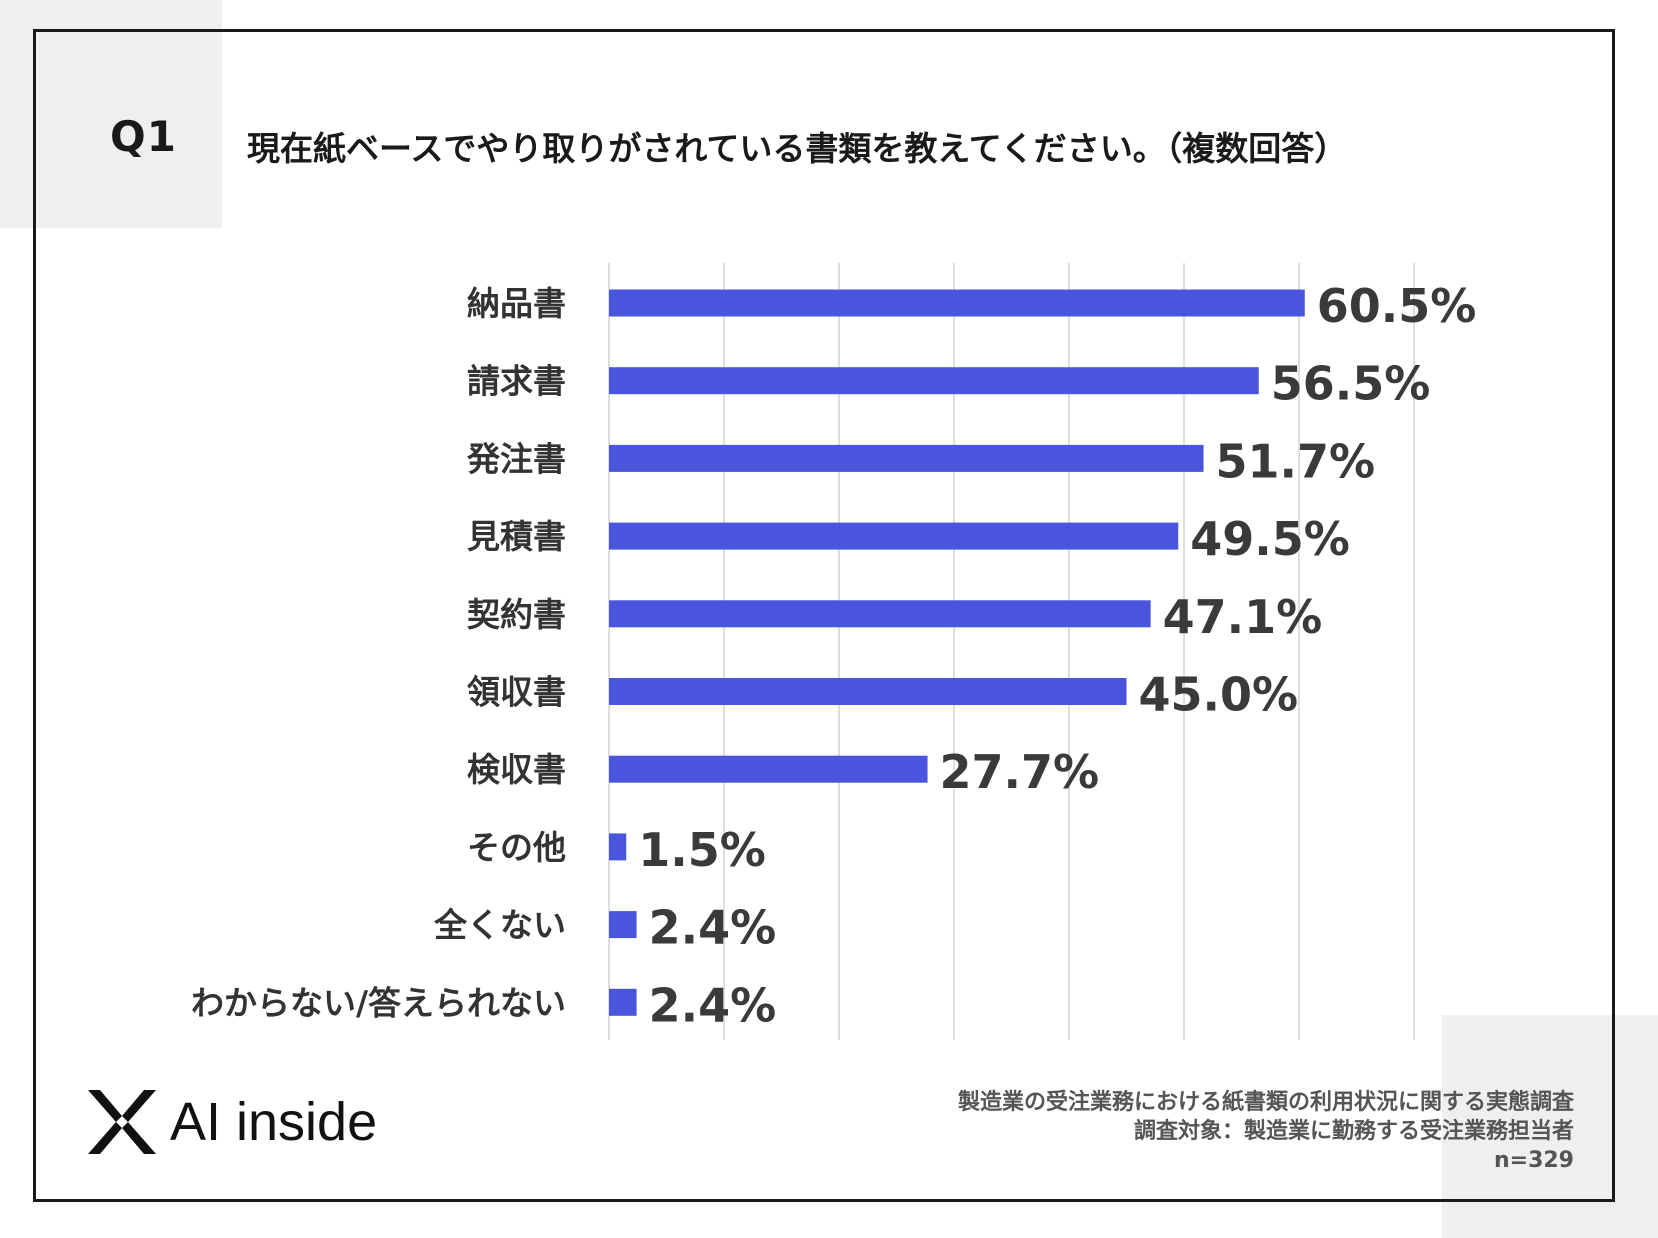 The height and width of the screenshot is (1238, 1658). Describe the element at coordinates (274, 1122) in the screenshot. I see `brand-name: AI inside` at that location.